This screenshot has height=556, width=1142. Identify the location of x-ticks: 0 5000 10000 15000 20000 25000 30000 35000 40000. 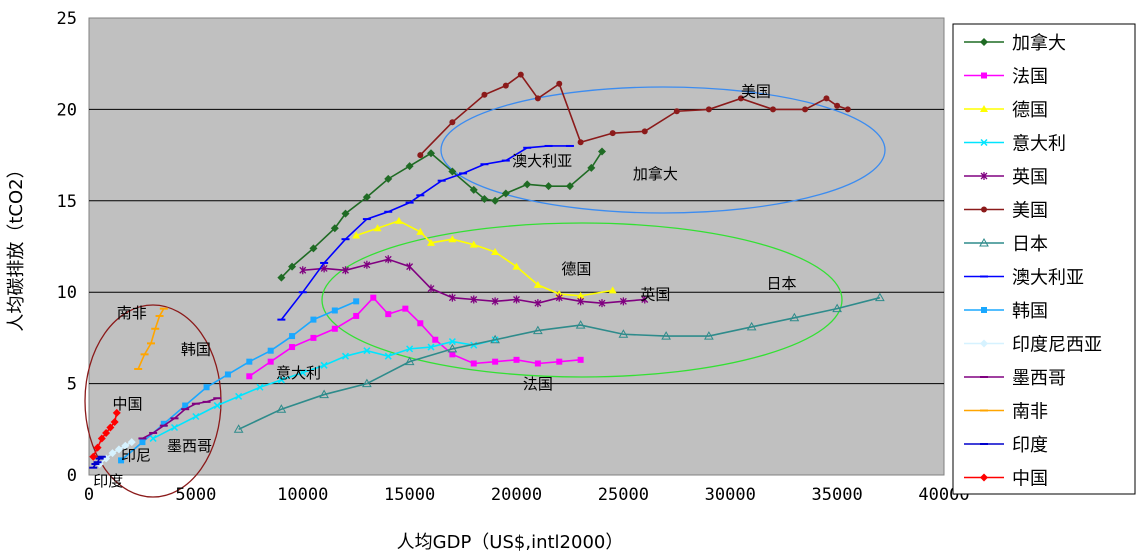
(527, 495).